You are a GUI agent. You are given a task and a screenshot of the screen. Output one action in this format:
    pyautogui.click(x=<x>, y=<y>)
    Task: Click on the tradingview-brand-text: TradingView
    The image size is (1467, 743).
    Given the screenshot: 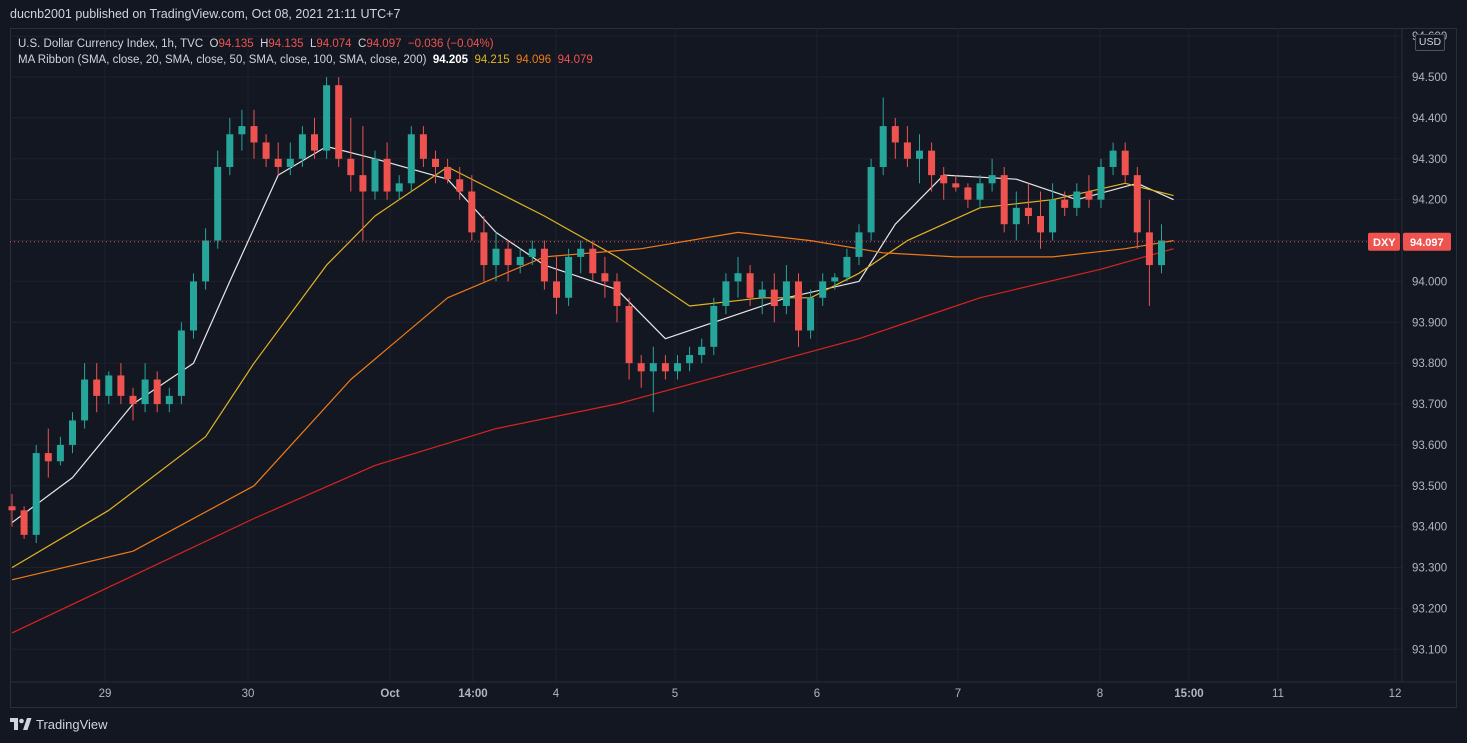 What is the action you would take?
    pyautogui.click(x=72, y=724)
    